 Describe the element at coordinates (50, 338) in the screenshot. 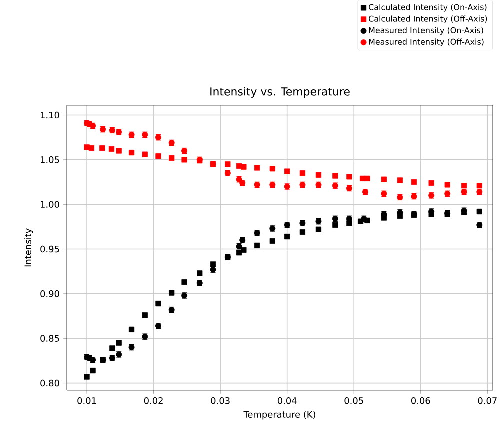

I see `y-tick-label: 0.85` at that location.